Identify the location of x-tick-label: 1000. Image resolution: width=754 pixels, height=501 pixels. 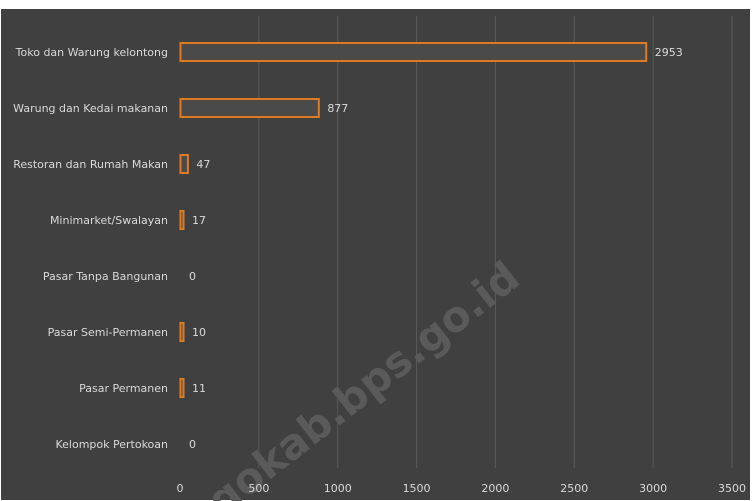
(338, 488).